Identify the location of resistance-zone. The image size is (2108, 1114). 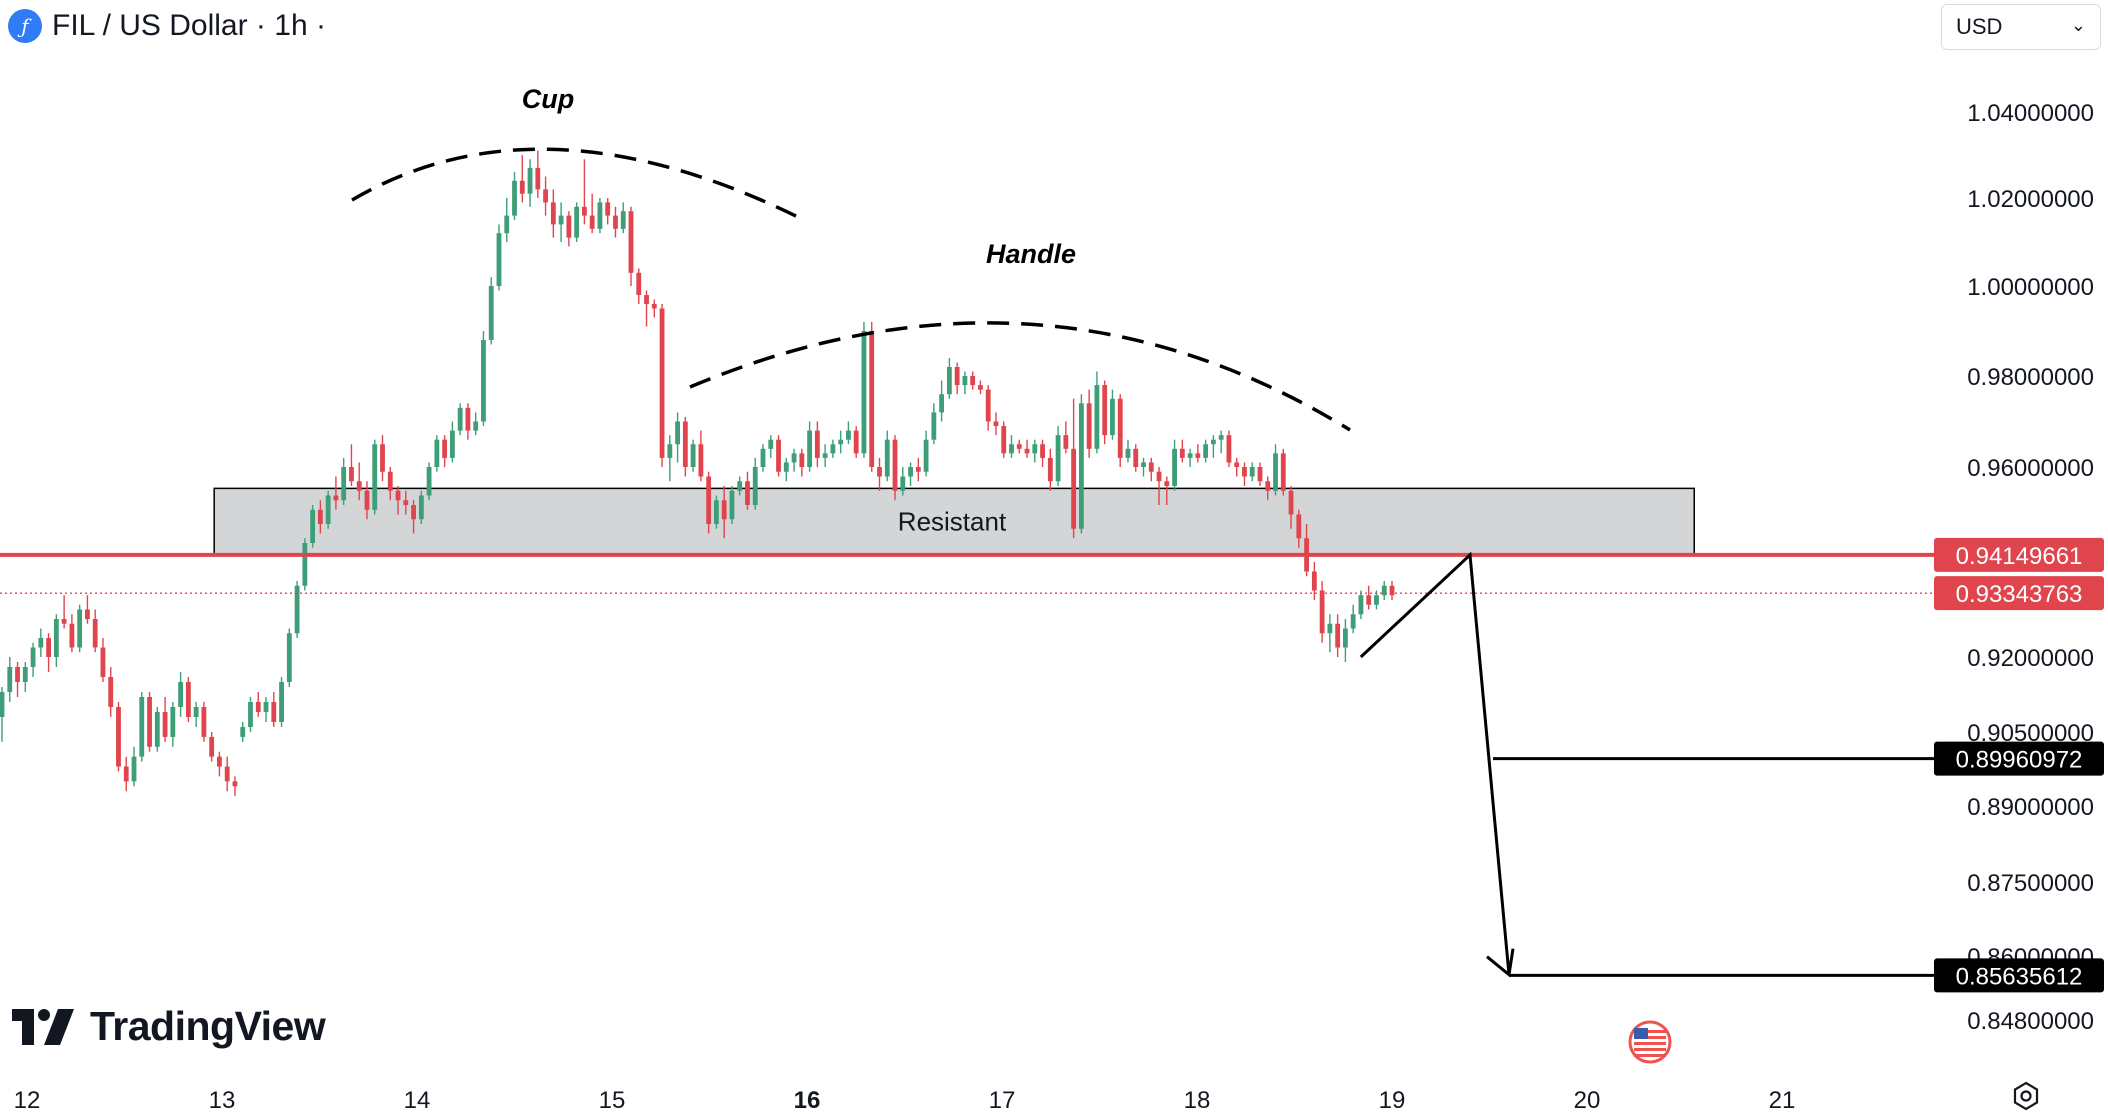
(954, 521).